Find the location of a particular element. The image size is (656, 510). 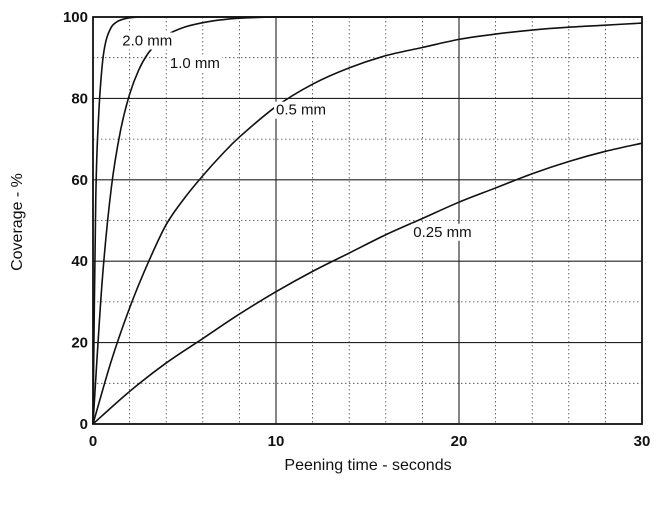

x-tick-label: 10 is located at coordinates (276, 441).